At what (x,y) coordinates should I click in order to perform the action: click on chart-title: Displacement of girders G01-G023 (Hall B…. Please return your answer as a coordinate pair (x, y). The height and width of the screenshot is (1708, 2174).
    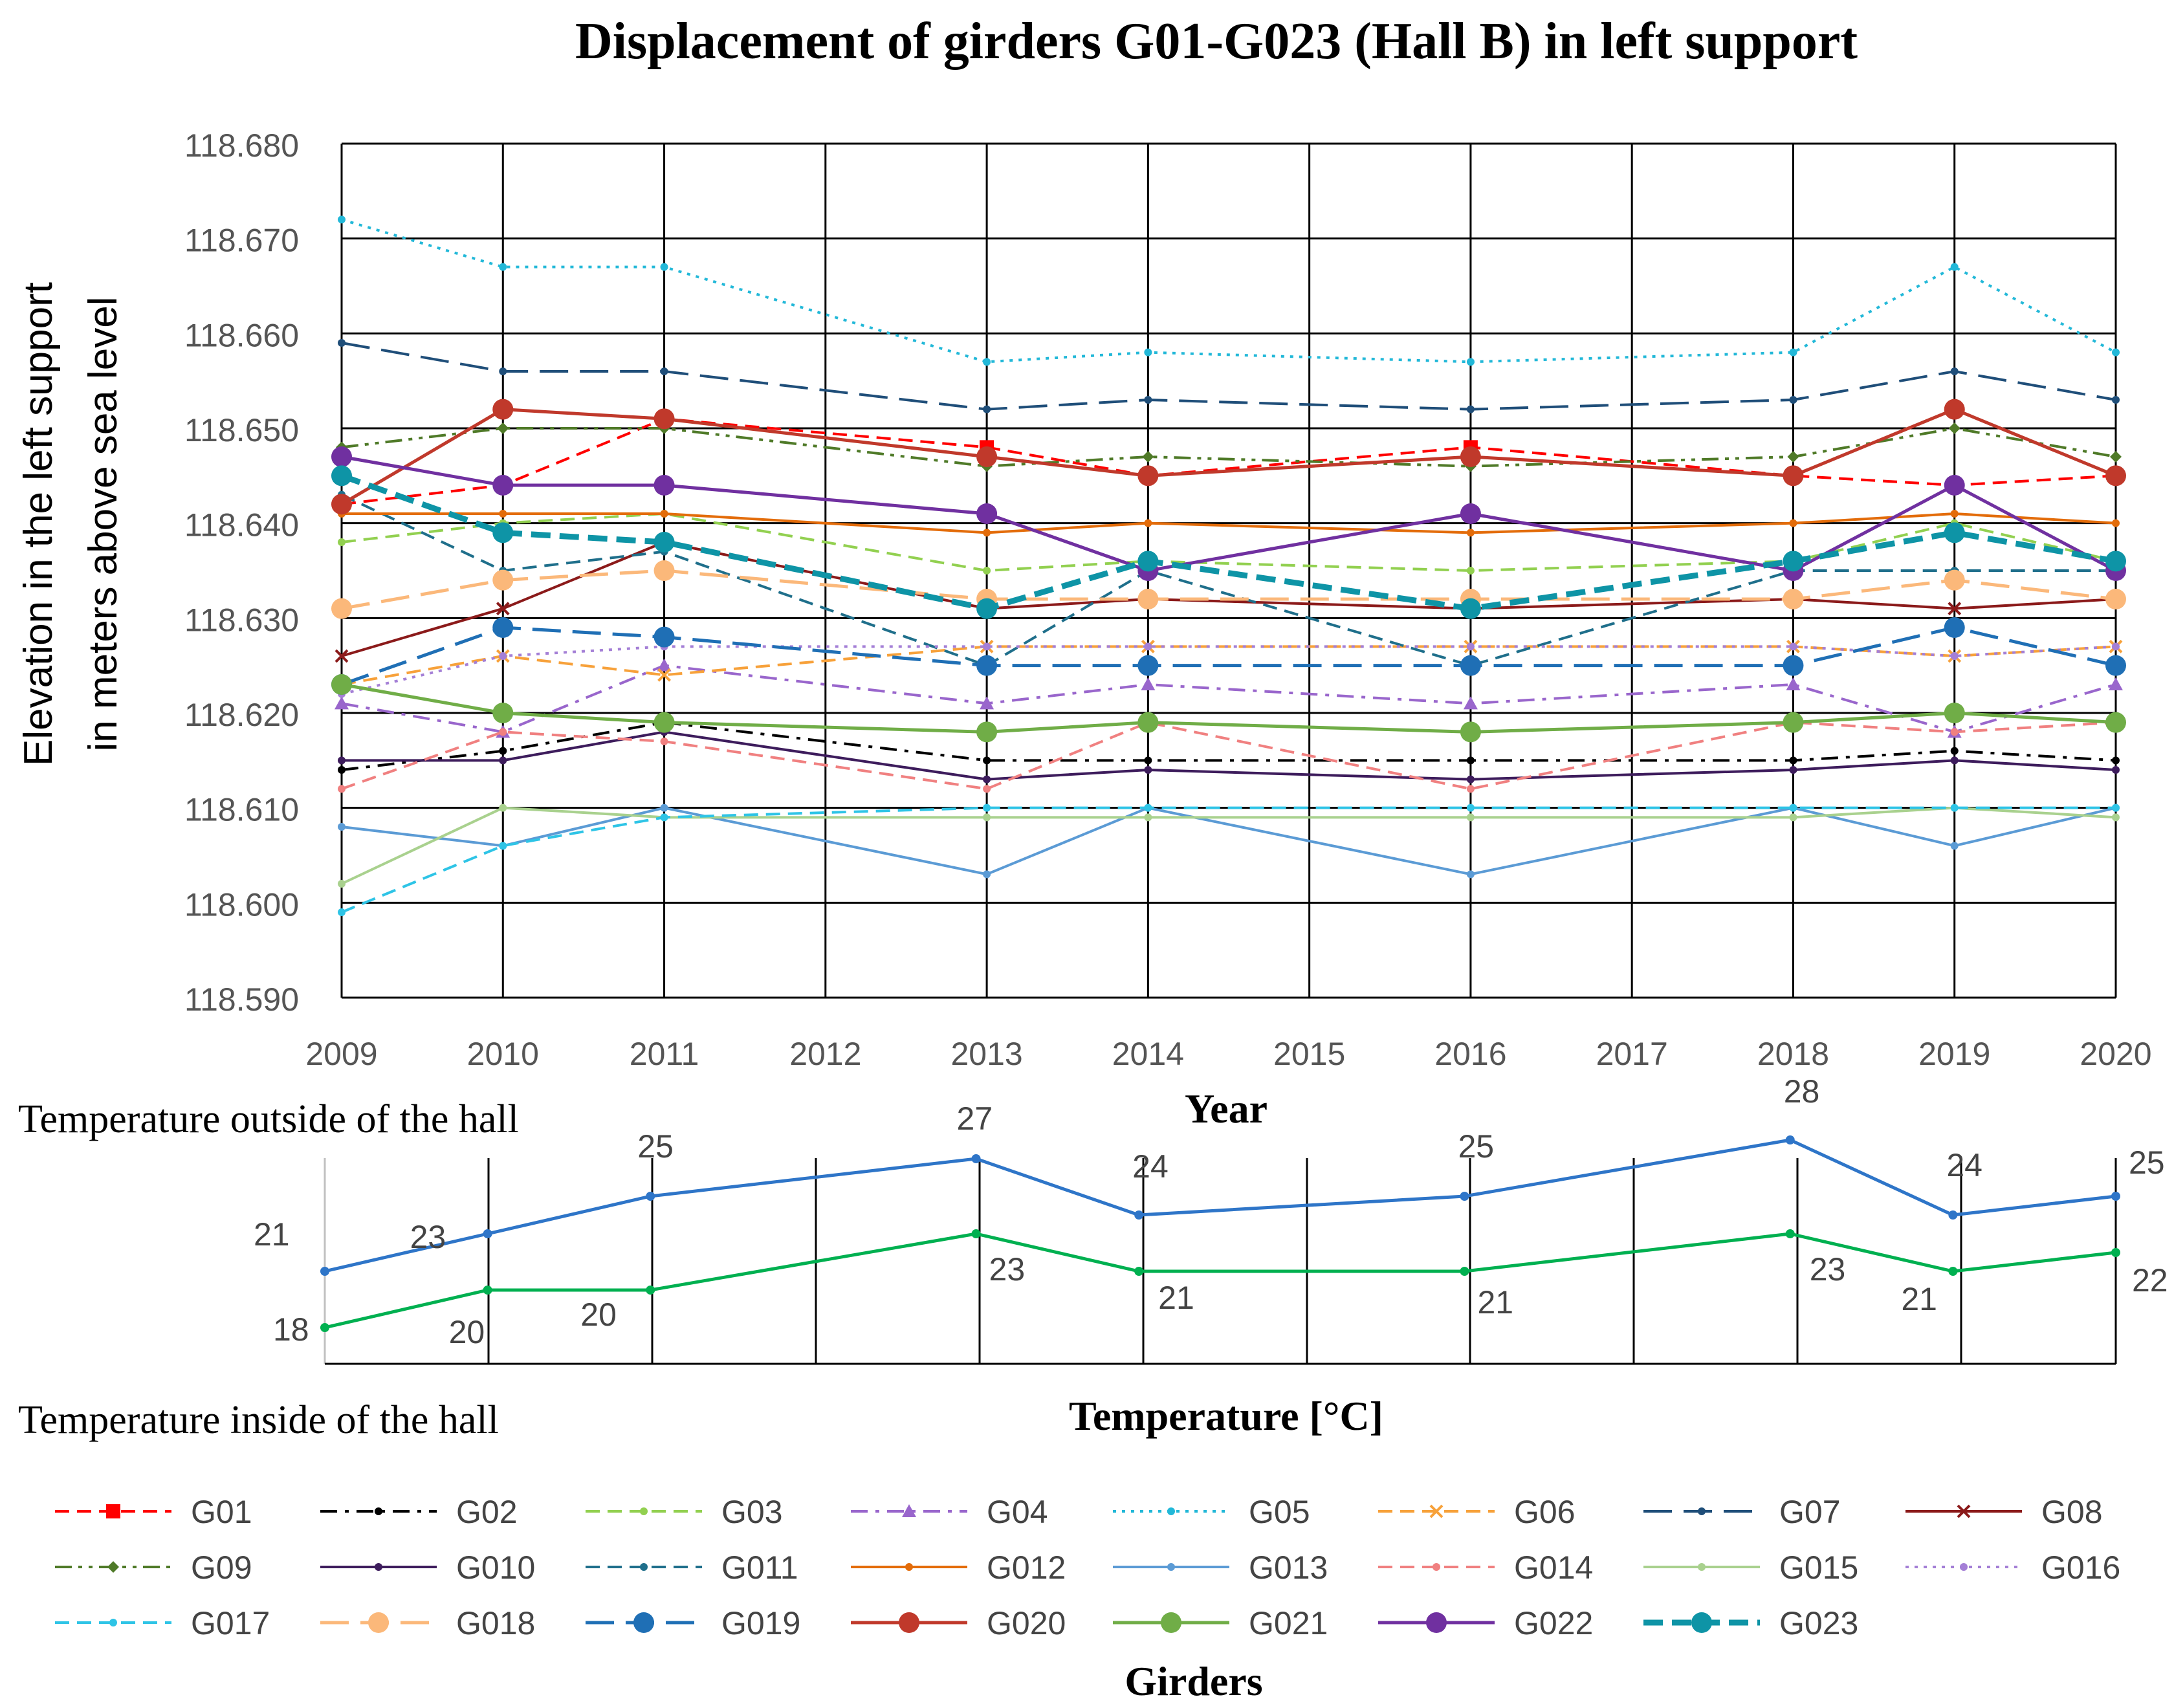
    Looking at the image, I should click on (1216, 41).